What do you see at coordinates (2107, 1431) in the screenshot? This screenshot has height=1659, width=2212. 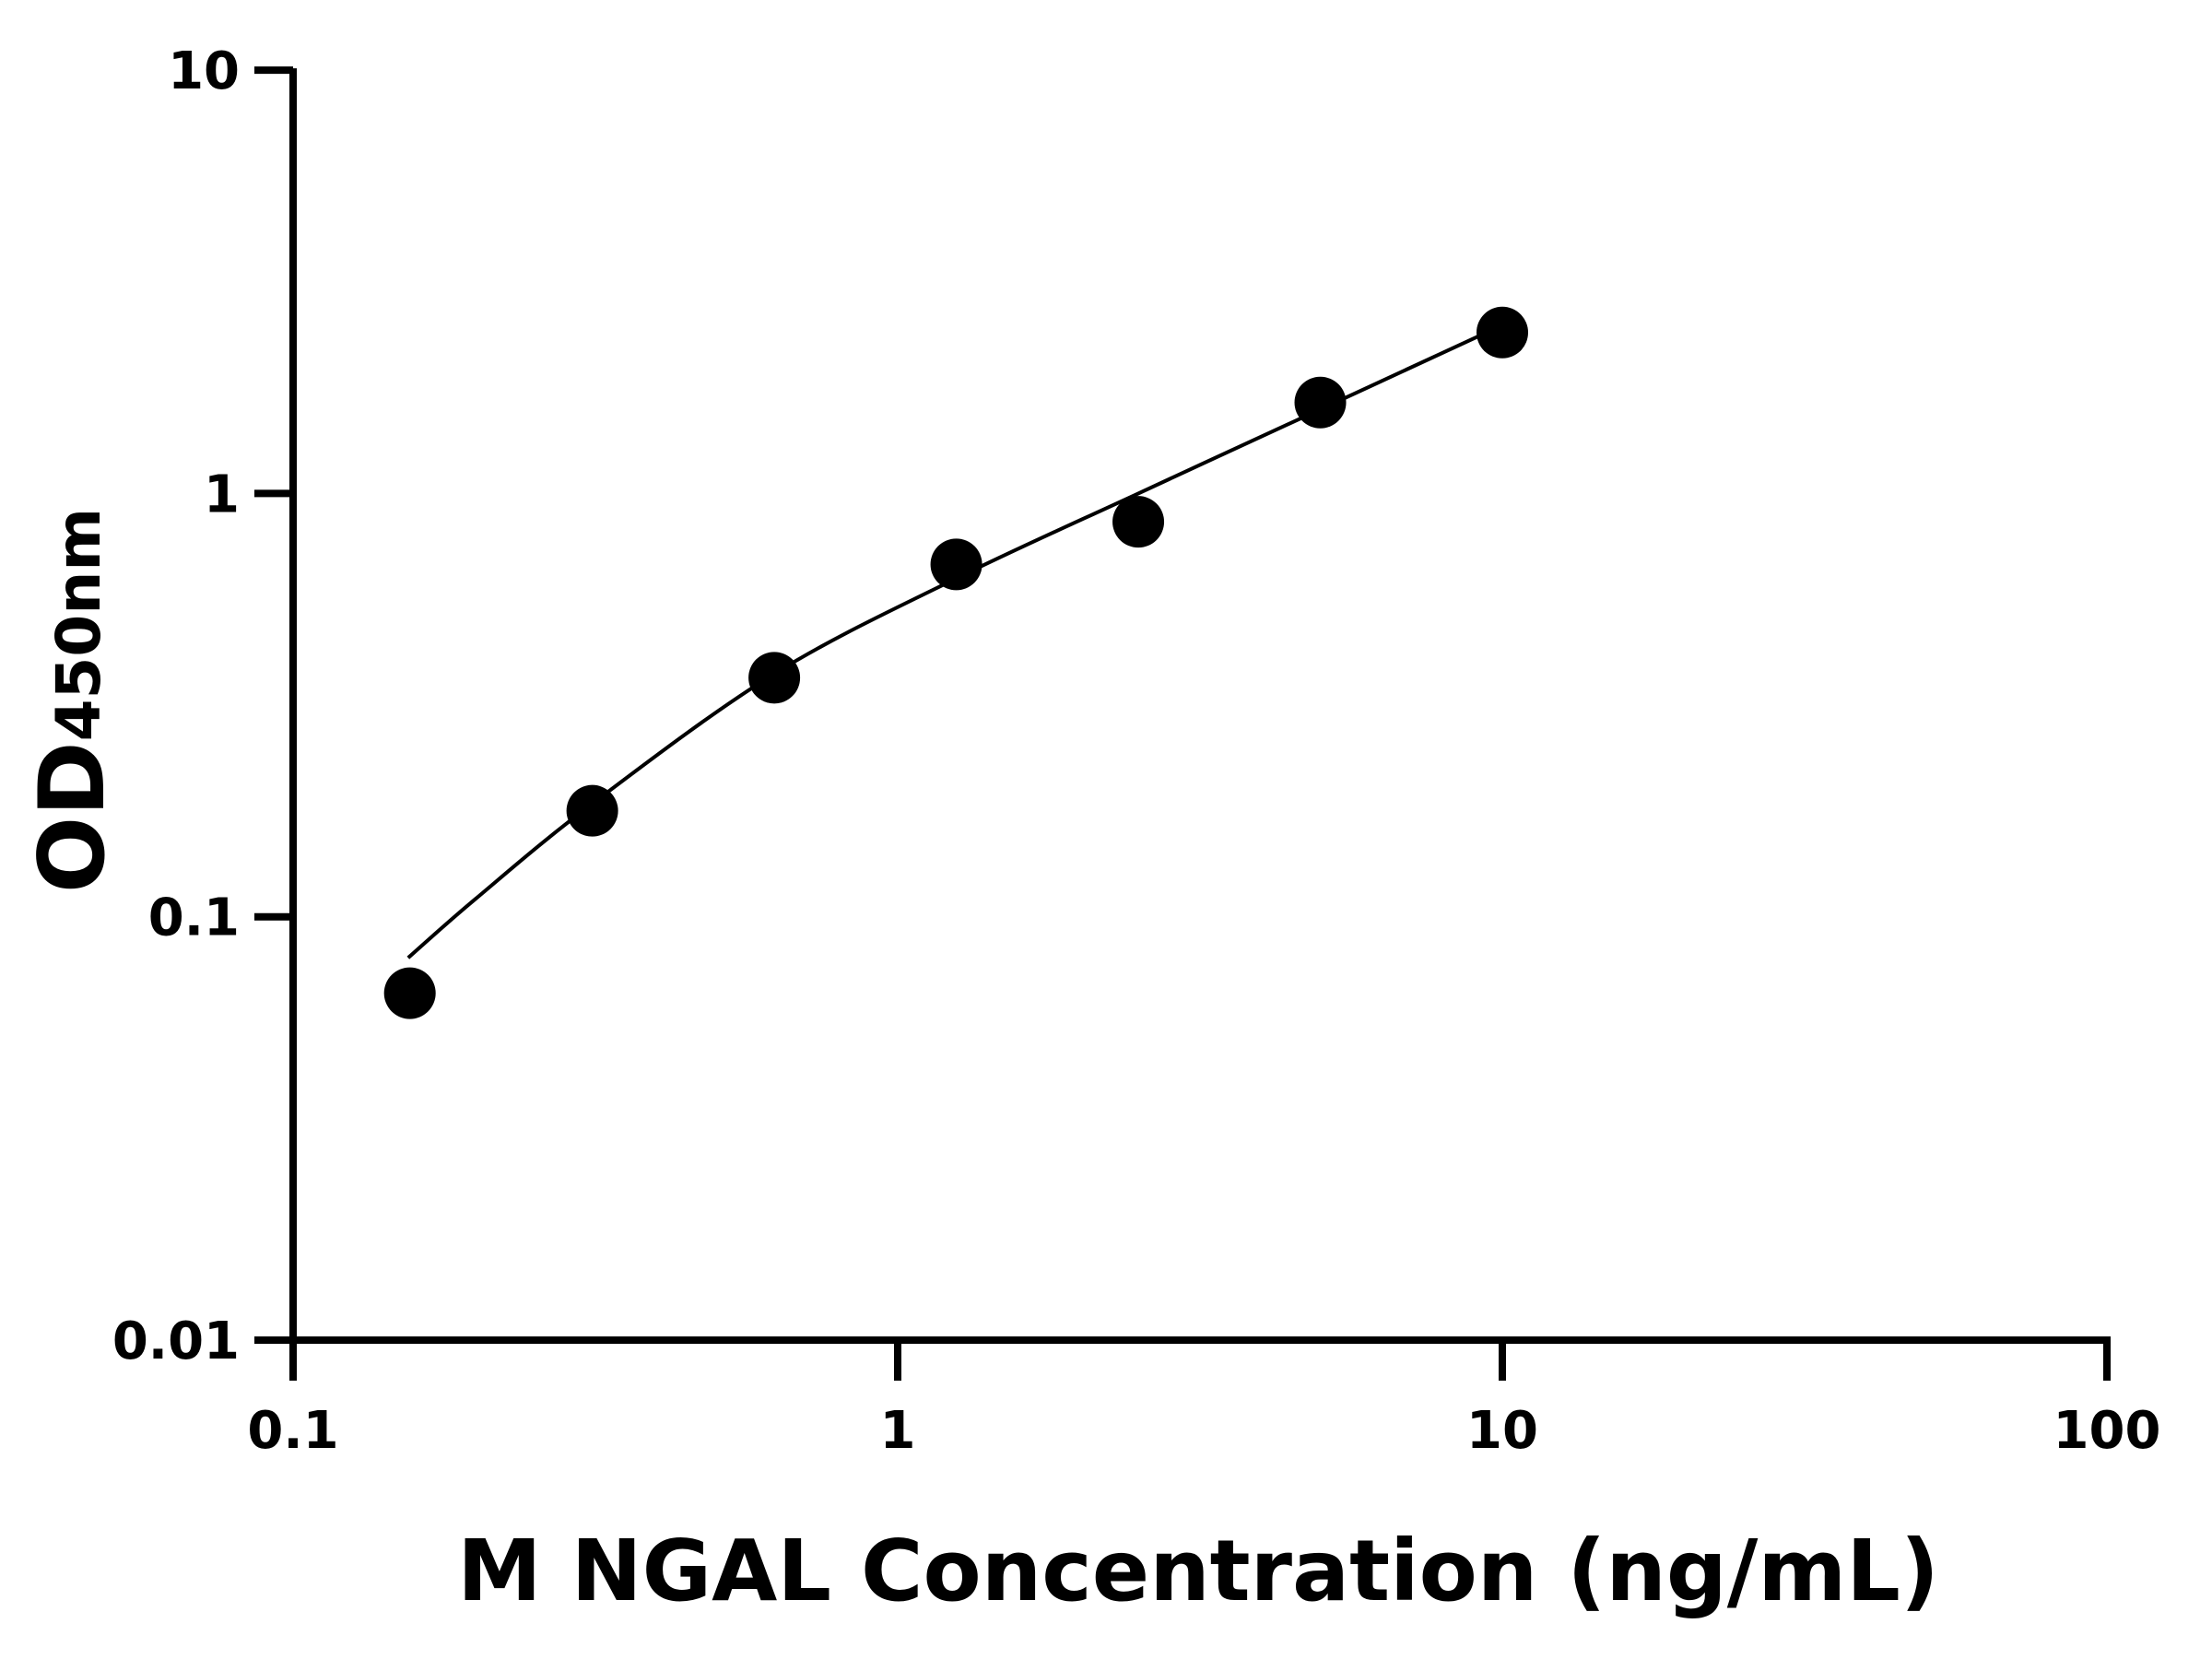 I see `x-tick-label: 100` at bounding box center [2107, 1431].